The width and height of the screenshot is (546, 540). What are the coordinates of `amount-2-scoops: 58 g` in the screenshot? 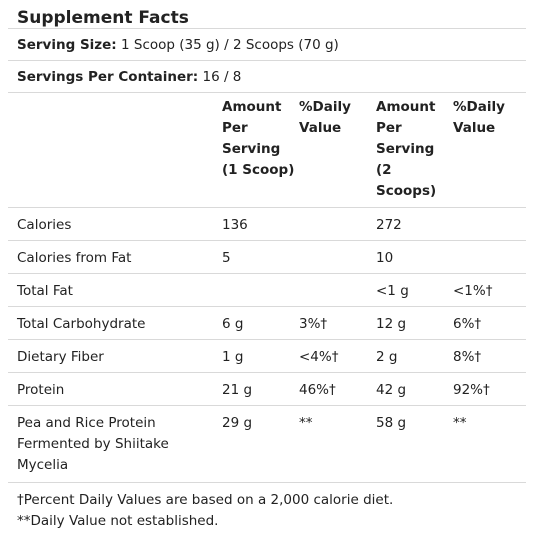 It's located at (391, 423).